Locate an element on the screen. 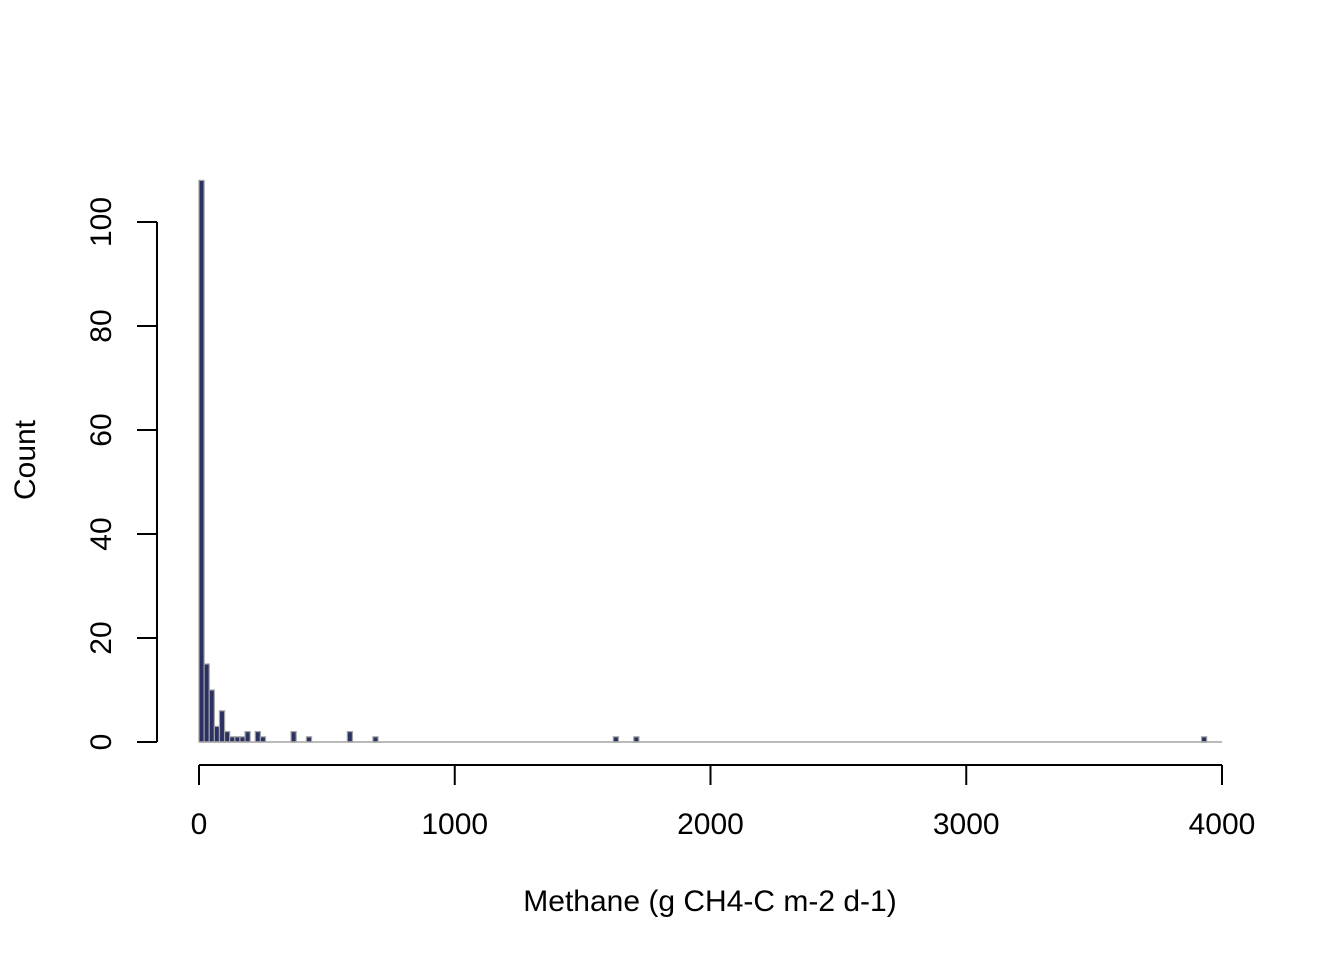 The width and height of the screenshot is (1344, 965). x-axis-title: Methane (g CH4-C m-2 d-1) is located at coordinates (709, 901).